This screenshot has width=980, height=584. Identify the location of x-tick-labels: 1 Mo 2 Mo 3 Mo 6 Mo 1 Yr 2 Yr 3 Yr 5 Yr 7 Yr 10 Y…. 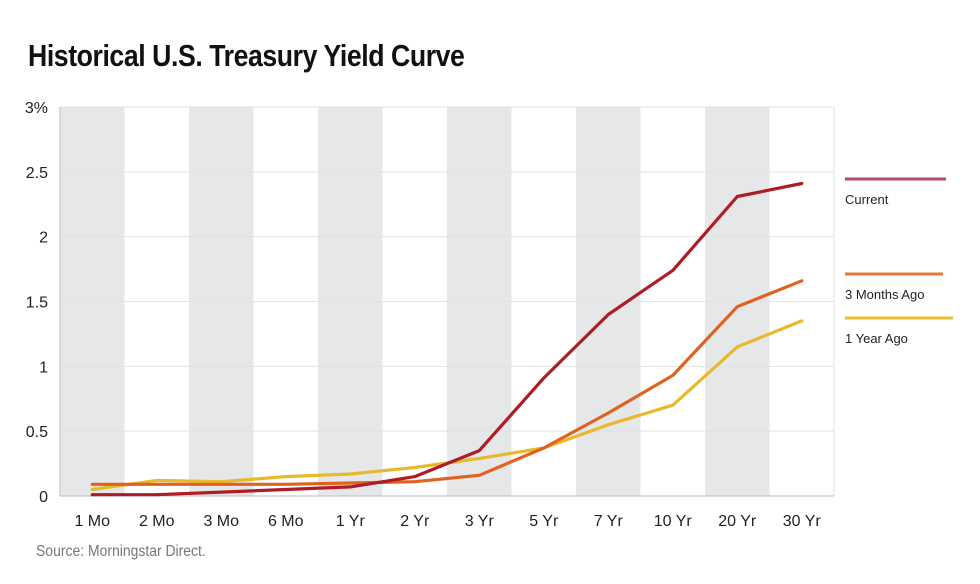
(447, 521).